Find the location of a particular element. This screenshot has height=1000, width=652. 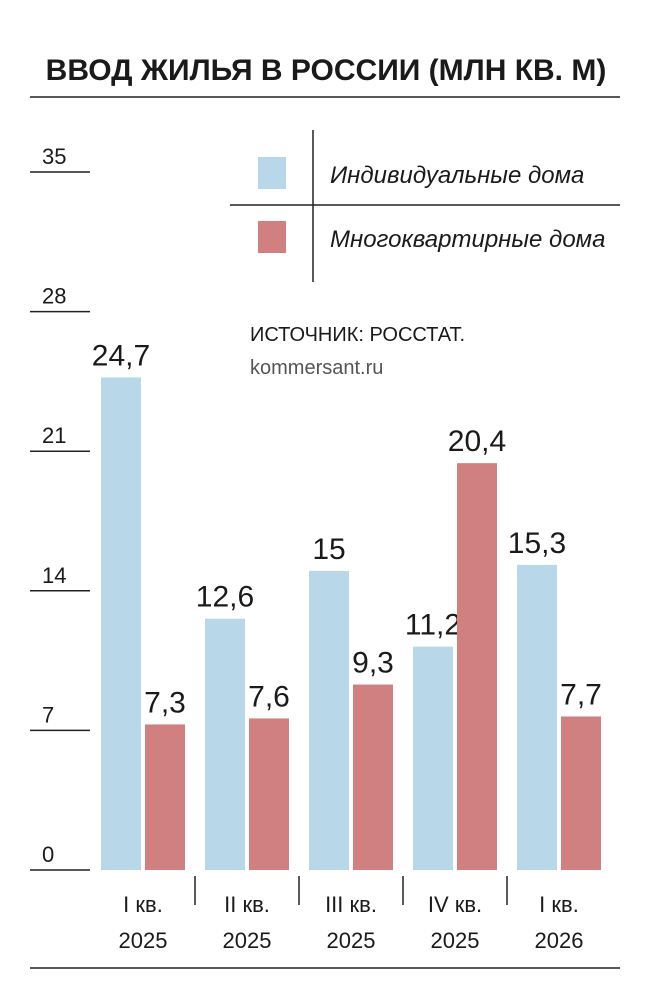

value-label: 15 is located at coordinates (328, 549).